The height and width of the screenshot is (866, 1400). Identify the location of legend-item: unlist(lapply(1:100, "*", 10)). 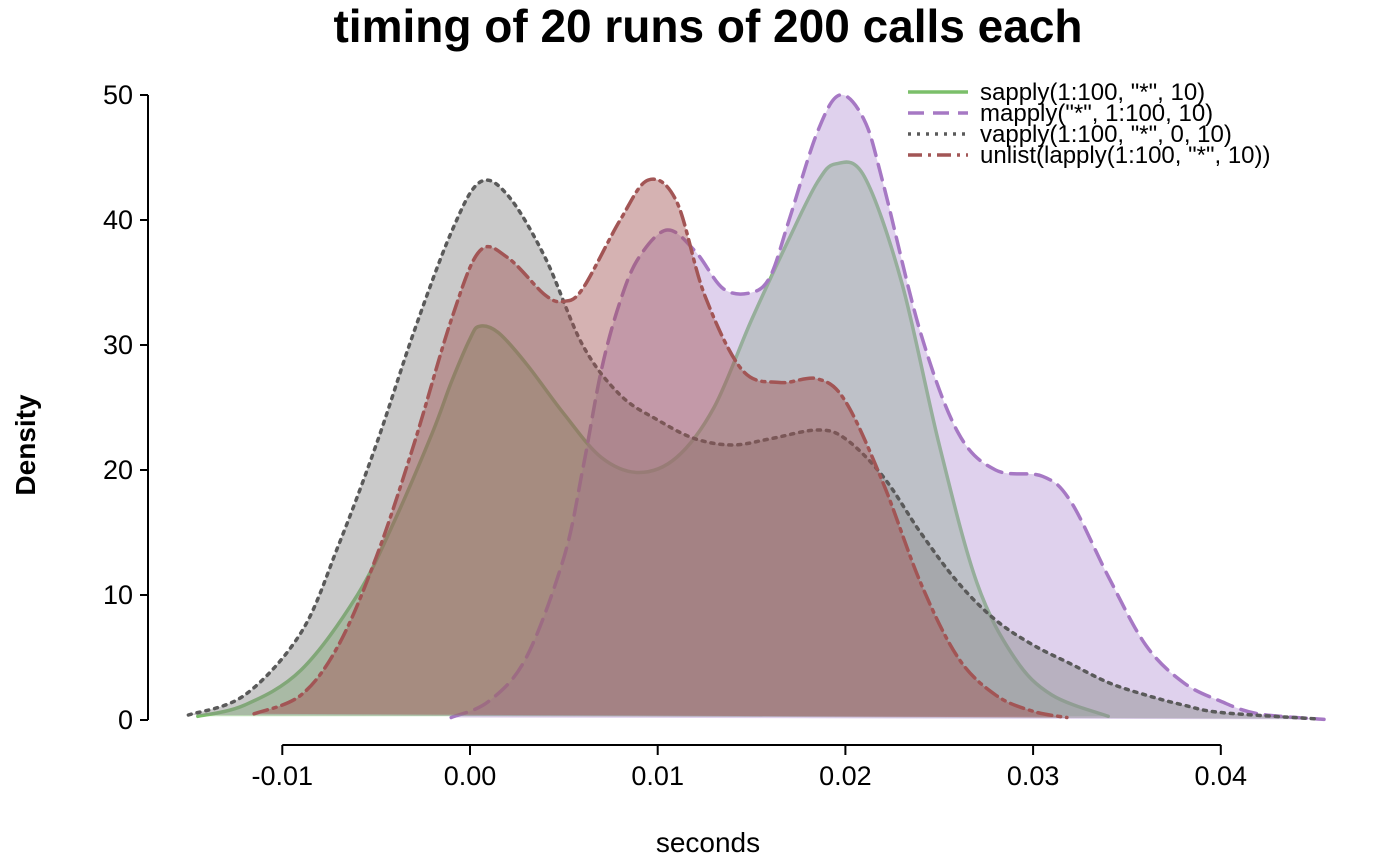
(1089, 155).